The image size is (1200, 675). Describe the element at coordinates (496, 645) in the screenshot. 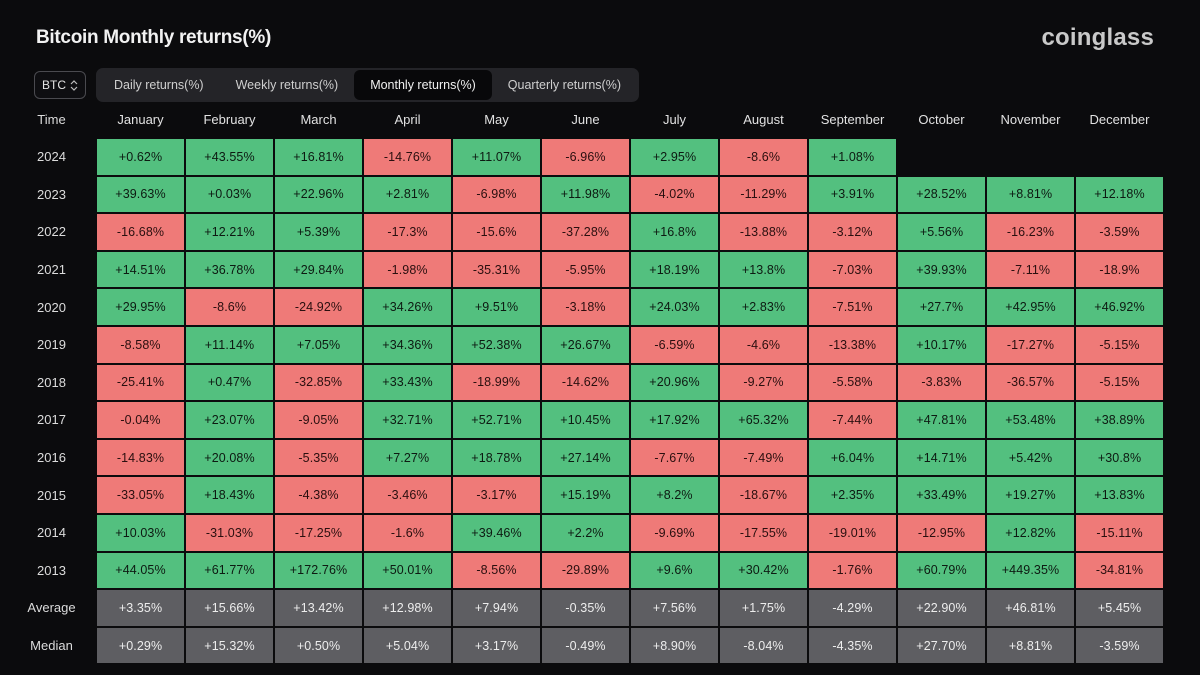

I see `summary-cell: +3.17%` at that location.